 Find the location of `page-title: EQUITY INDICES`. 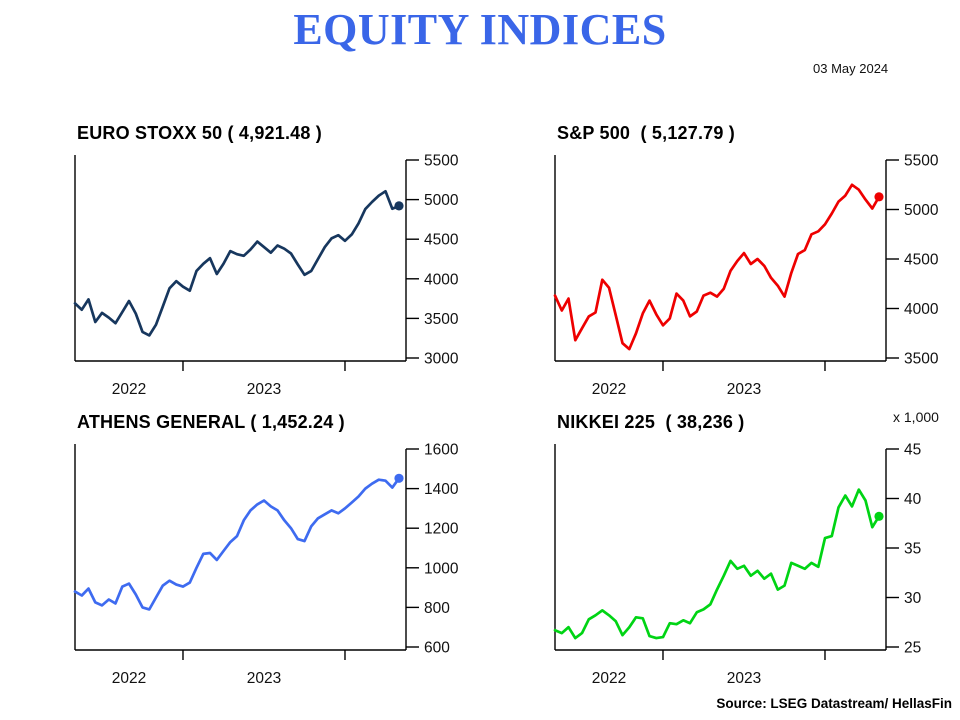

page-title: EQUITY INDICES is located at coordinates (480, 29).